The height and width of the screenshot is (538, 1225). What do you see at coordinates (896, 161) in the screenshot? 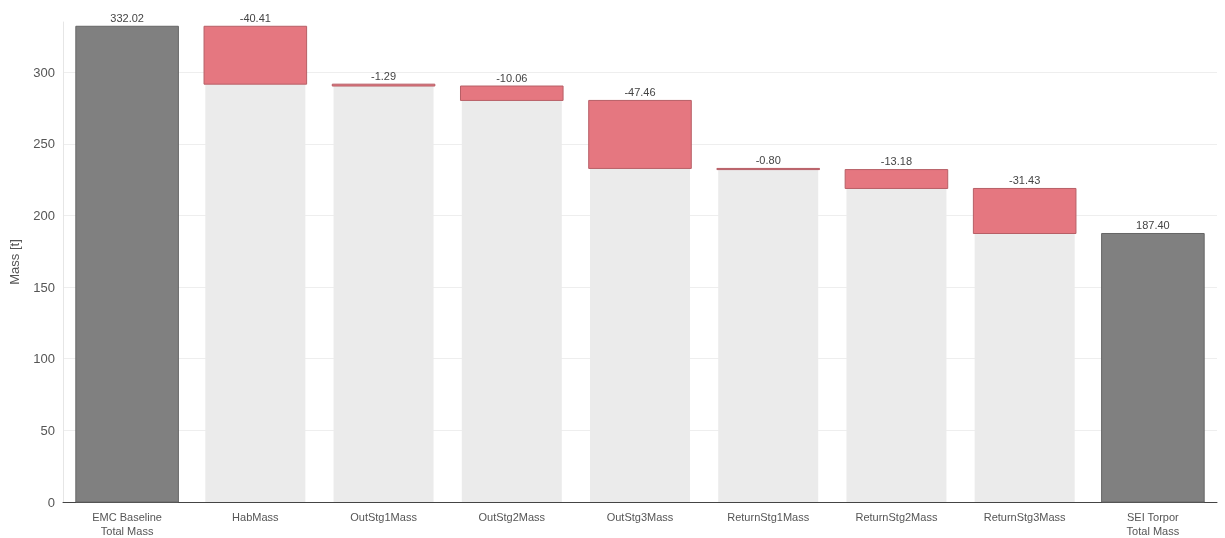
I see `data-label: -13.18` at bounding box center [896, 161].